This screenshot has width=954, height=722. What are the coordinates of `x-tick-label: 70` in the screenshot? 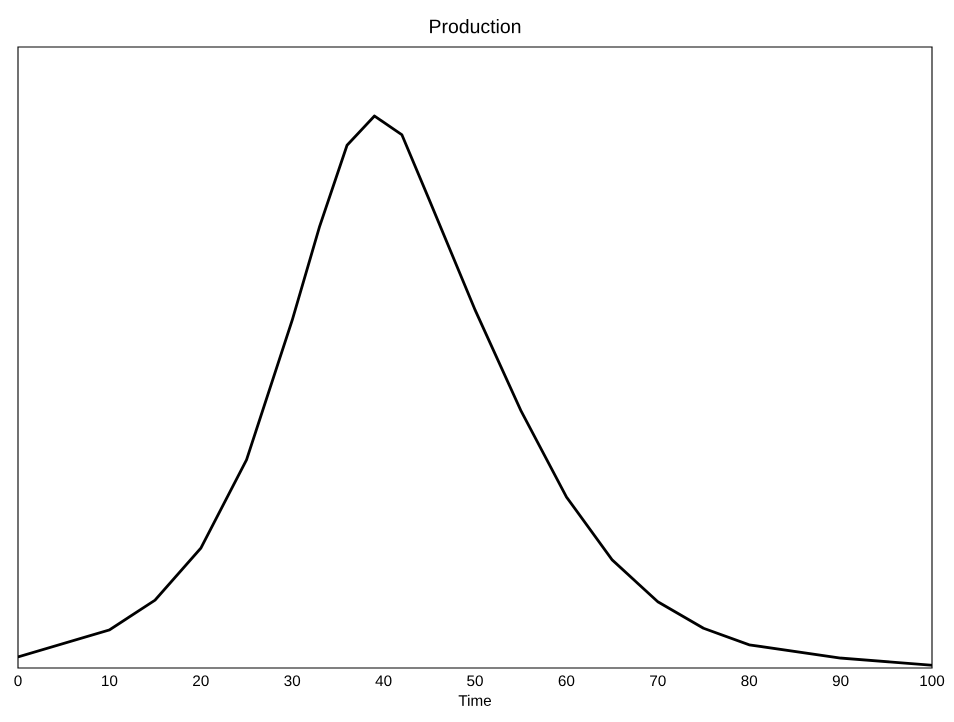 It's located at (658, 680).